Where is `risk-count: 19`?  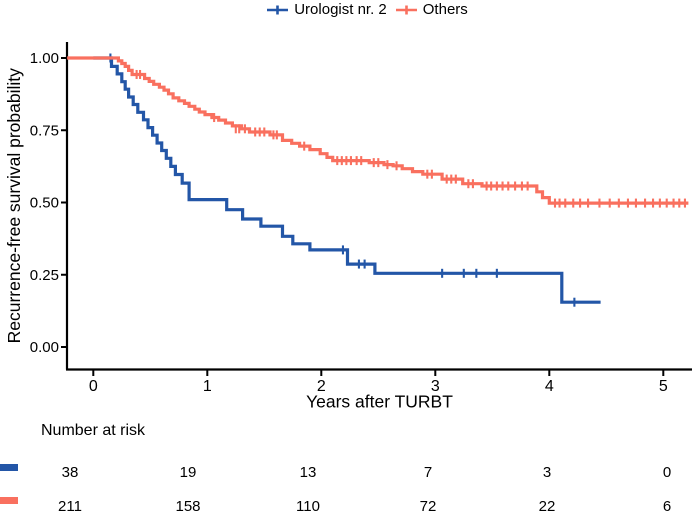
risk-count: 19 is located at coordinates (188, 472).